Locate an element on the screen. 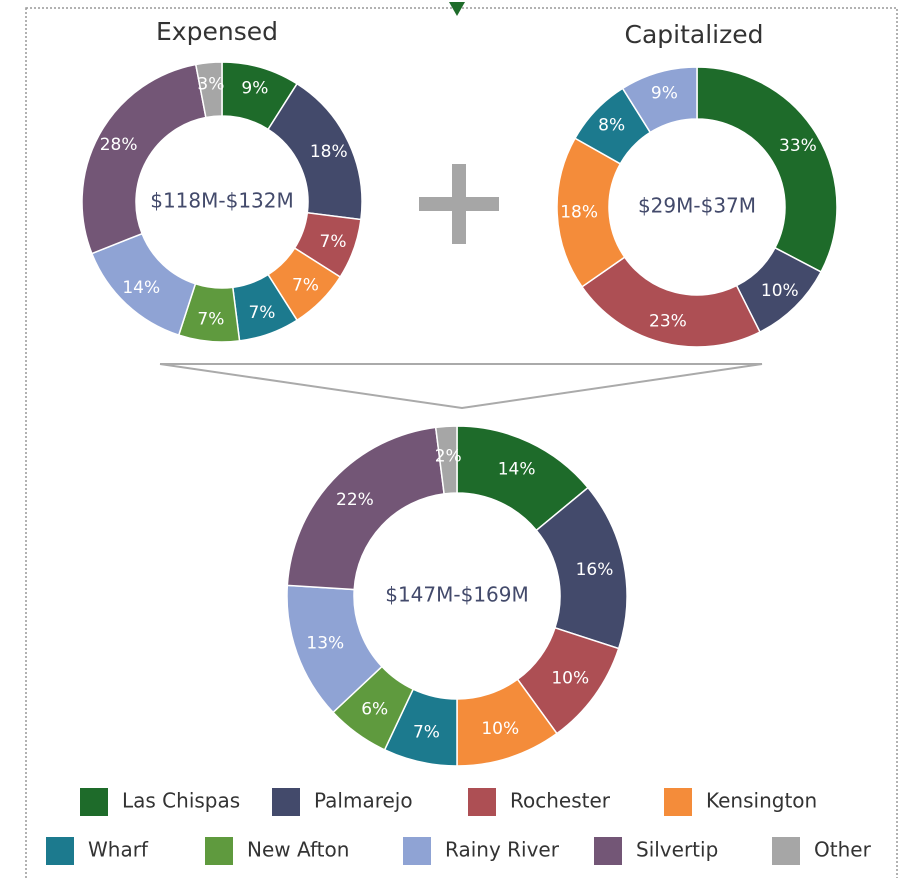 The height and width of the screenshot is (878, 905). legend-label: Las Chispas is located at coordinates (181, 801).